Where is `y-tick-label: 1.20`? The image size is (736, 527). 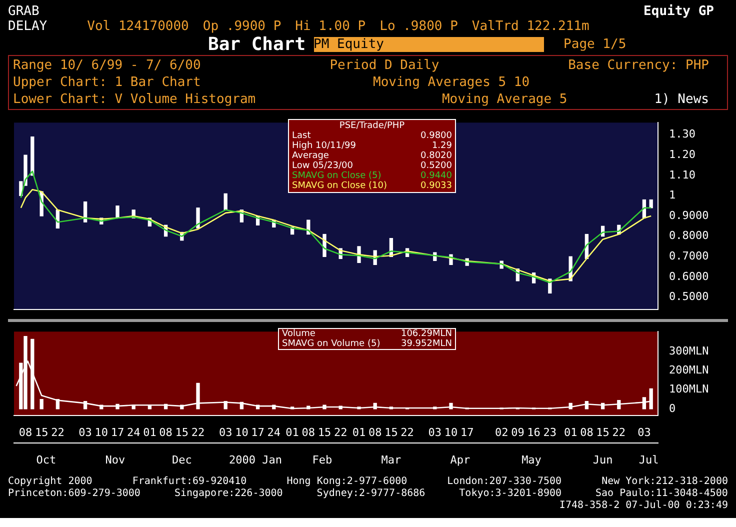 y-tick-label: 1.20 is located at coordinates (682, 154).